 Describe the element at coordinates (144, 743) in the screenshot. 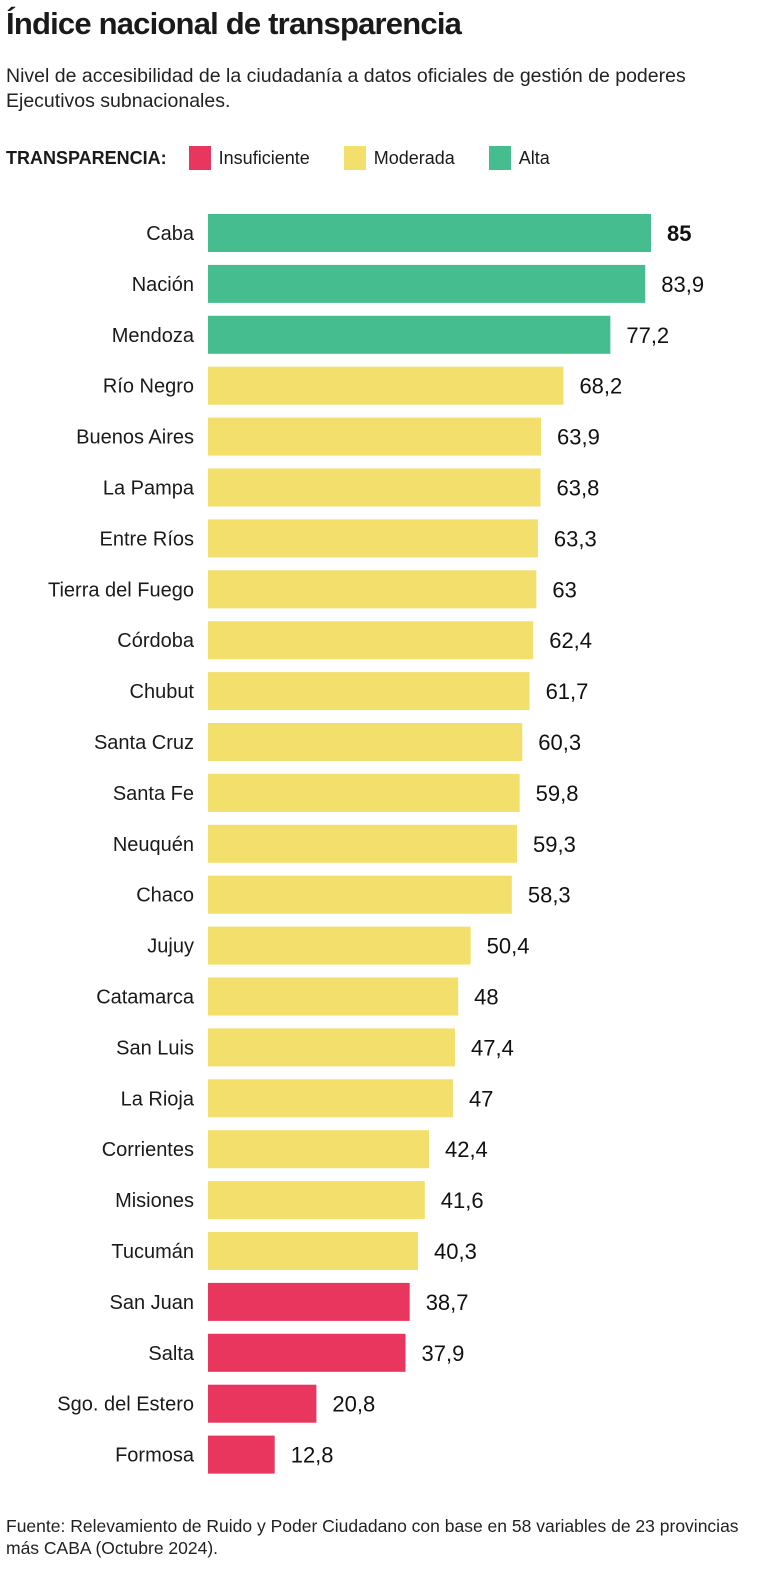

I see `category-label: Santa Cruz` at that location.